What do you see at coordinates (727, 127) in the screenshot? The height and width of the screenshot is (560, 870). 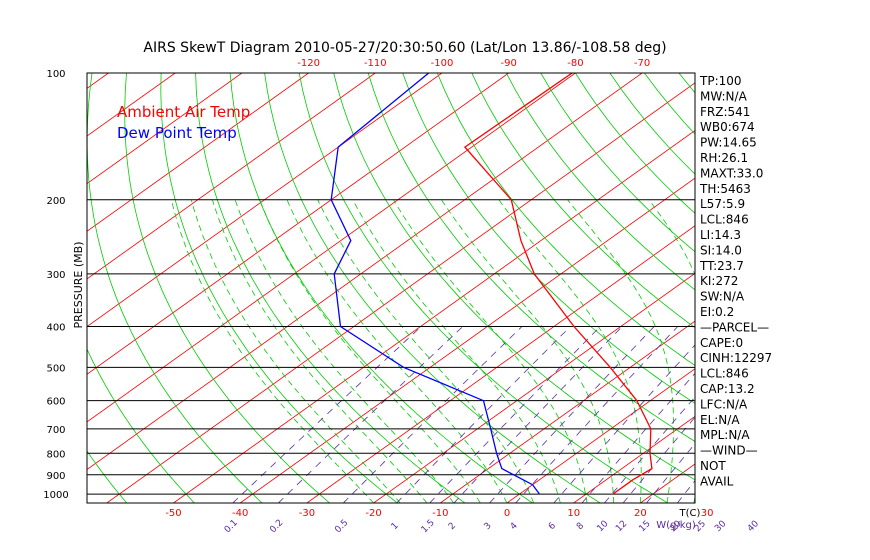 I see `index-item: WB0:674` at bounding box center [727, 127].